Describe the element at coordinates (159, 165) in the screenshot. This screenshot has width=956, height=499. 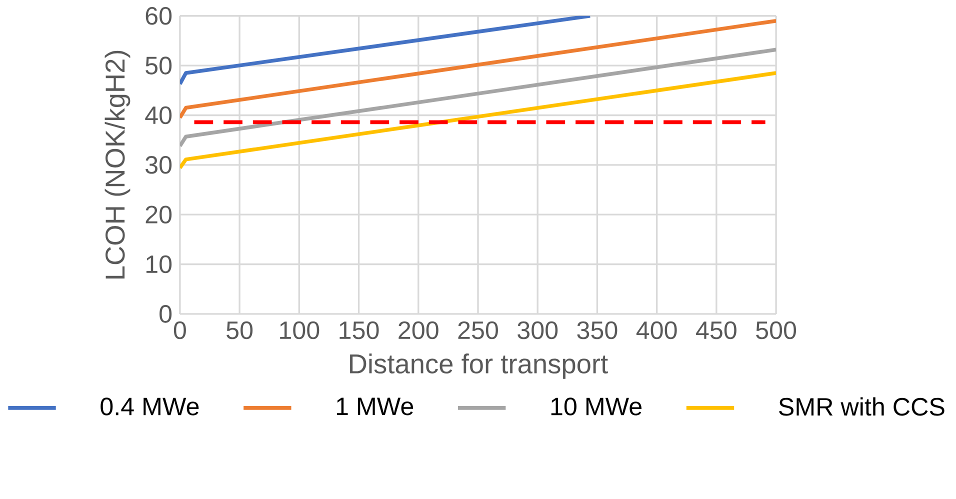
I see `y-tick-label: 30` at that location.